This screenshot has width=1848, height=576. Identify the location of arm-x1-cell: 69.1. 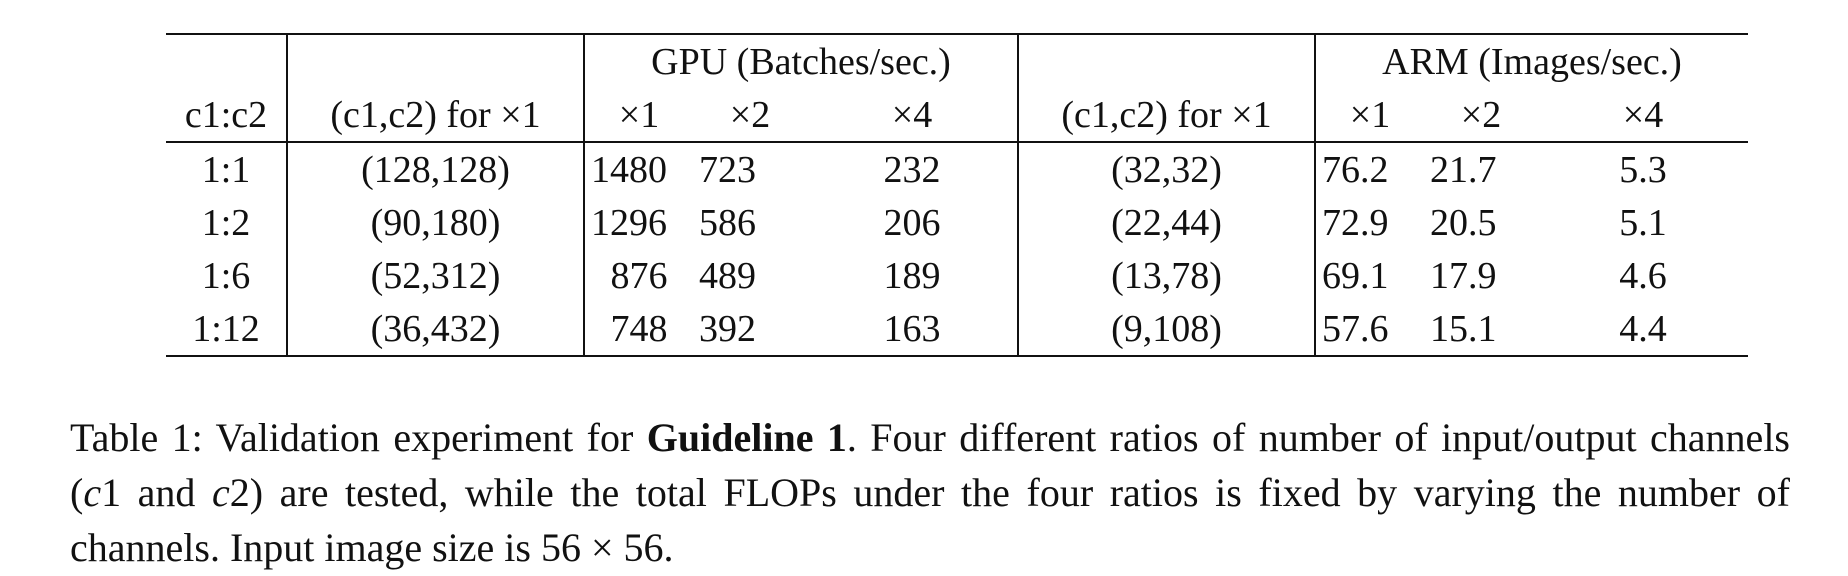
(1355, 275).